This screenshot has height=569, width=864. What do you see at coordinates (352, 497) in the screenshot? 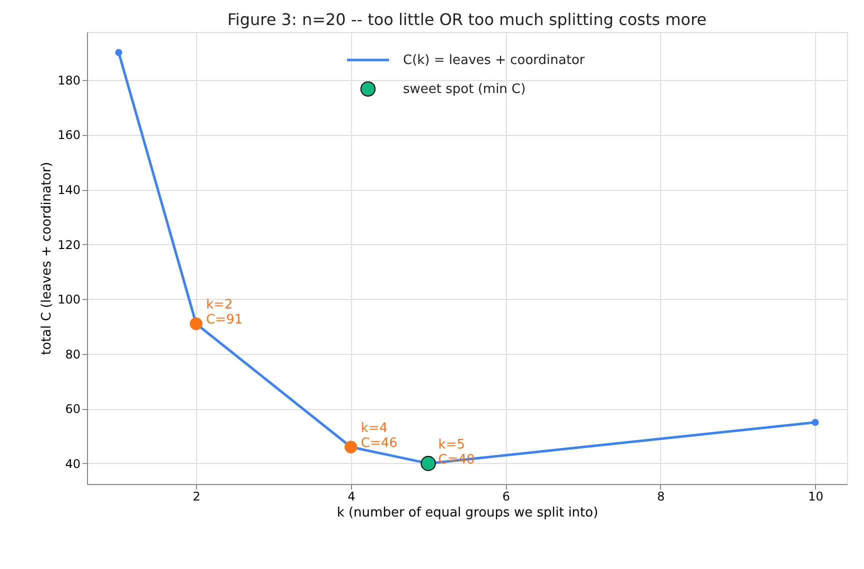
I see `x-tick-label: 4` at bounding box center [352, 497].